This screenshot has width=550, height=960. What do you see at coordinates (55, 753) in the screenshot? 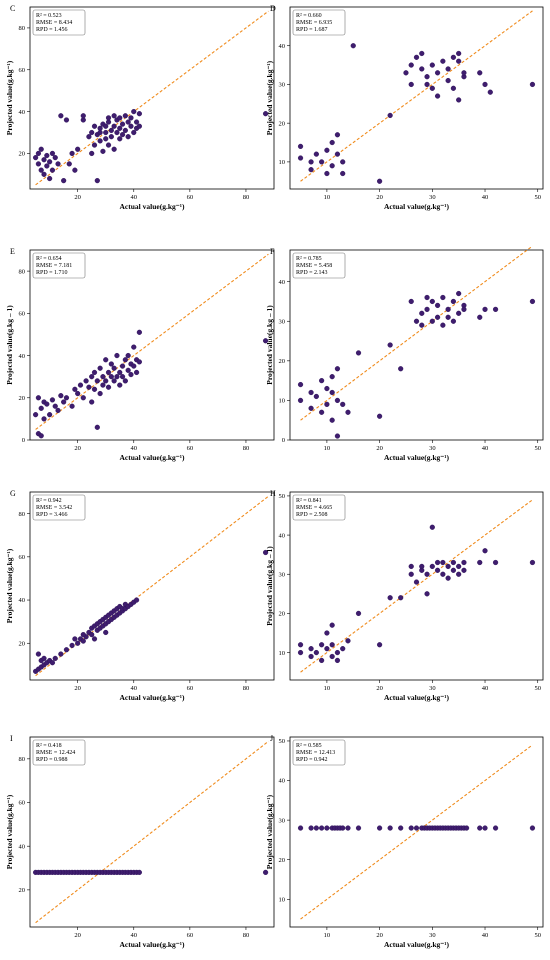
I see `stats-line: RMSE = 12.424` at bounding box center [55, 753].